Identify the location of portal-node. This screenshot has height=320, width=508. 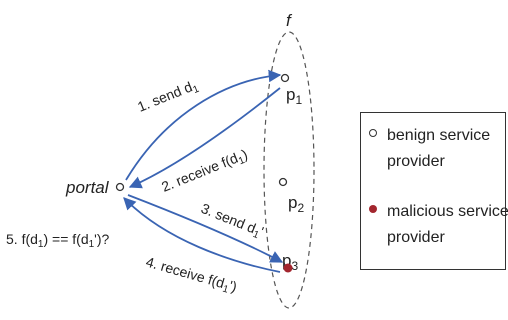
(120, 187).